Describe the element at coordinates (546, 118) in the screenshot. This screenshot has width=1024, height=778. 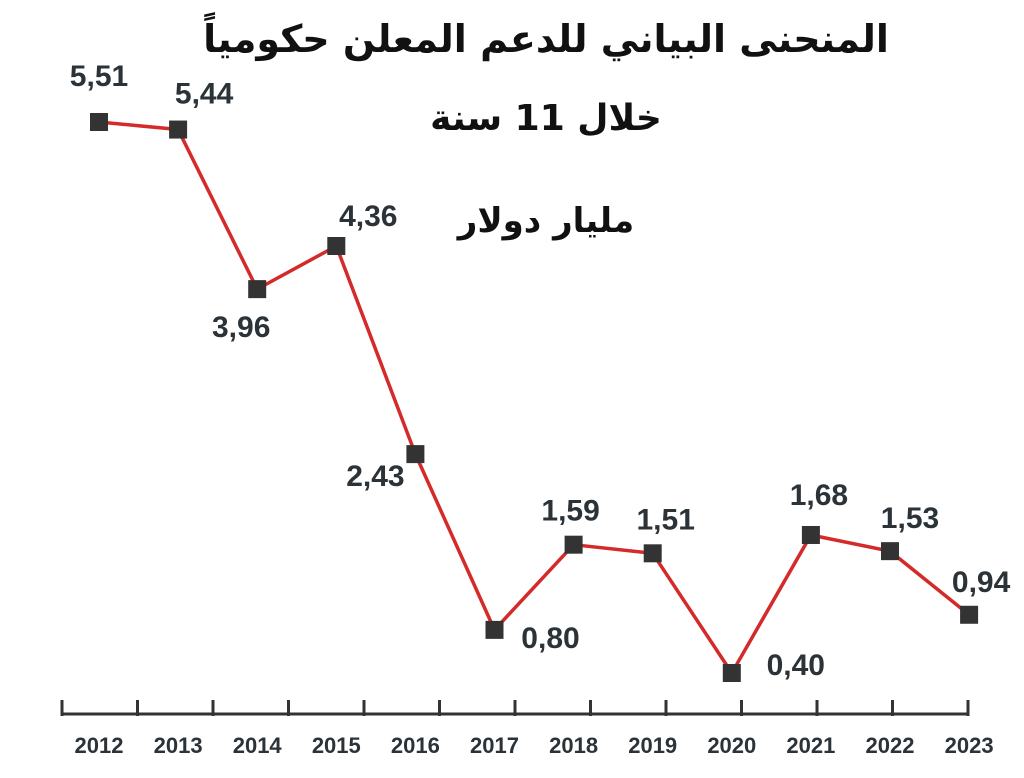
I see `chart-subtitle: خلال 11 سنة` at that location.